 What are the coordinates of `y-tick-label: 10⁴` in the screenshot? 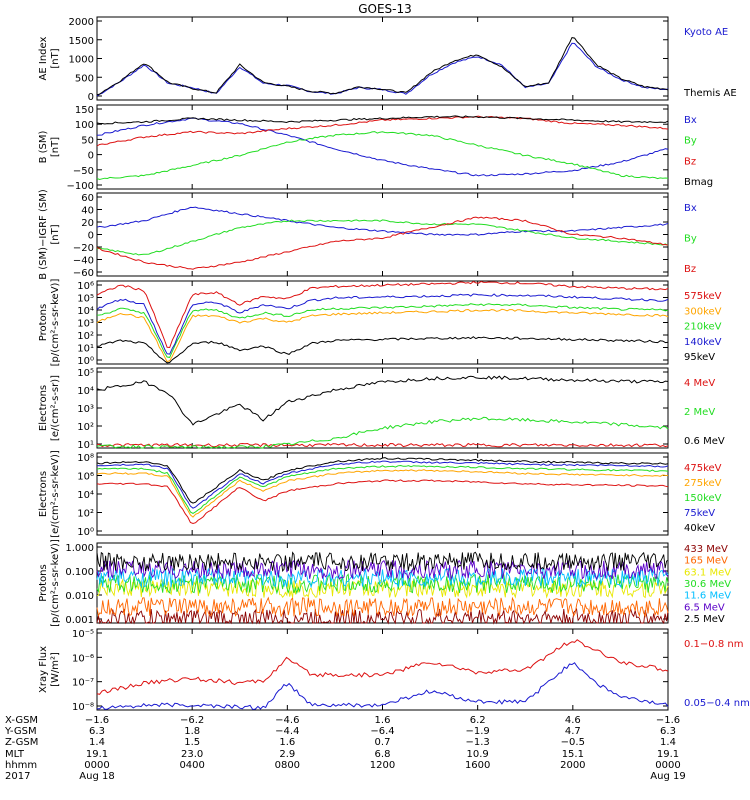 It's located at (85, 311).